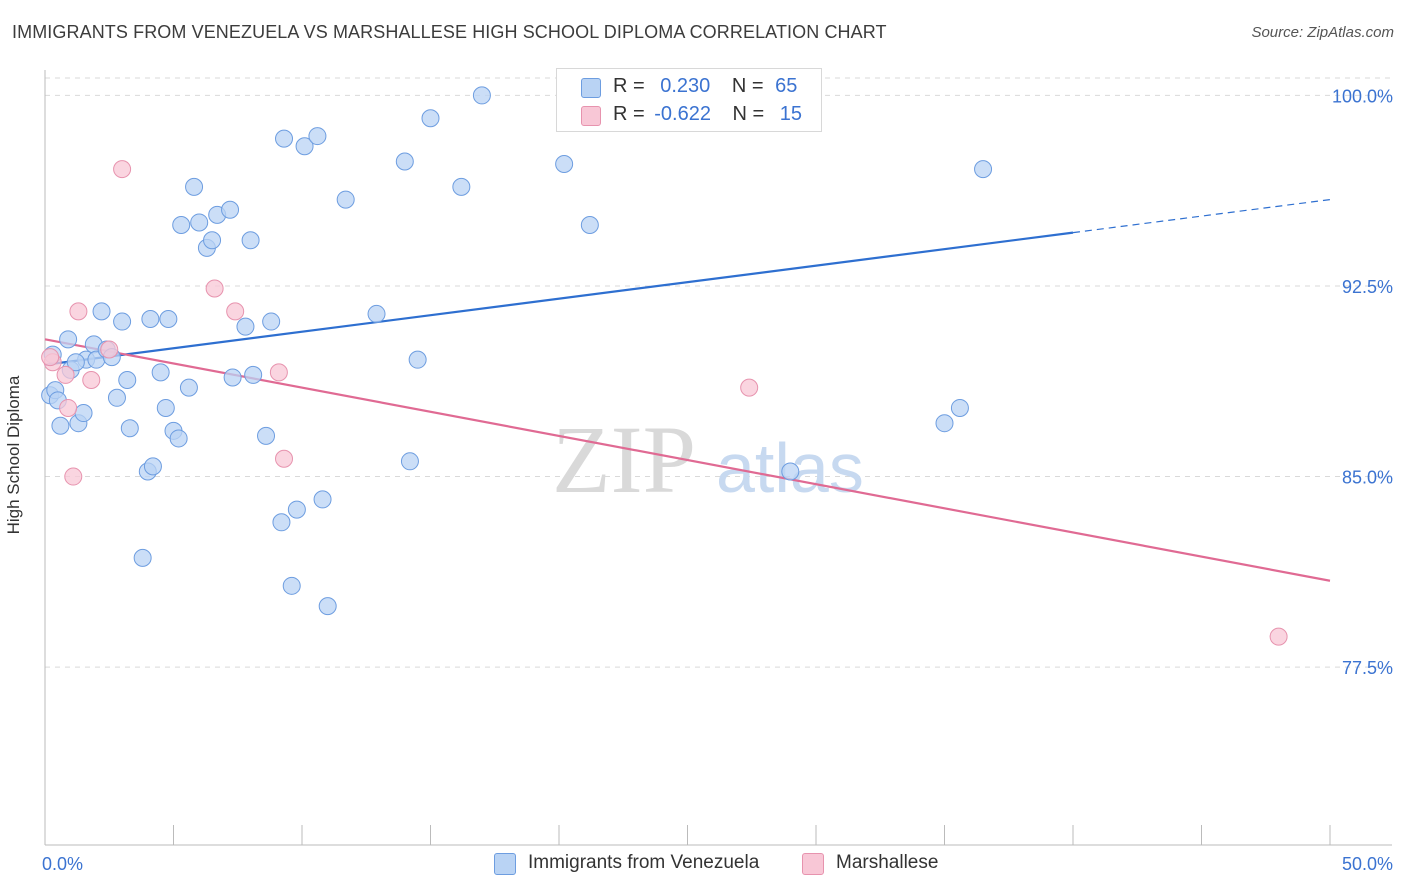 This screenshot has height=892, width=1406. Describe the element at coordinates (644, 862) in the screenshot. I see `legend-label-venezuela: Immigrants from Venezuela` at that location.